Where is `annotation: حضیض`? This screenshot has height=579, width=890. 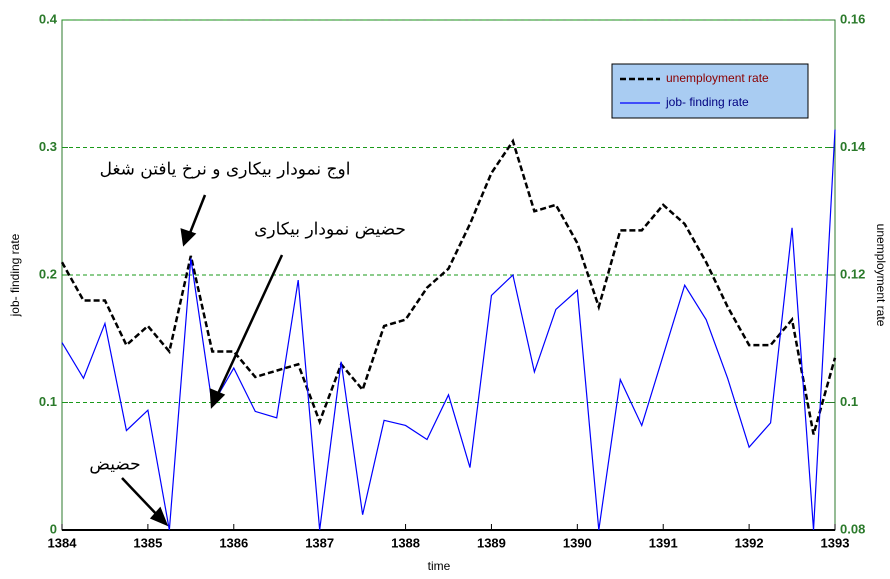 annotation: حضیض is located at coordinates (114, 465).